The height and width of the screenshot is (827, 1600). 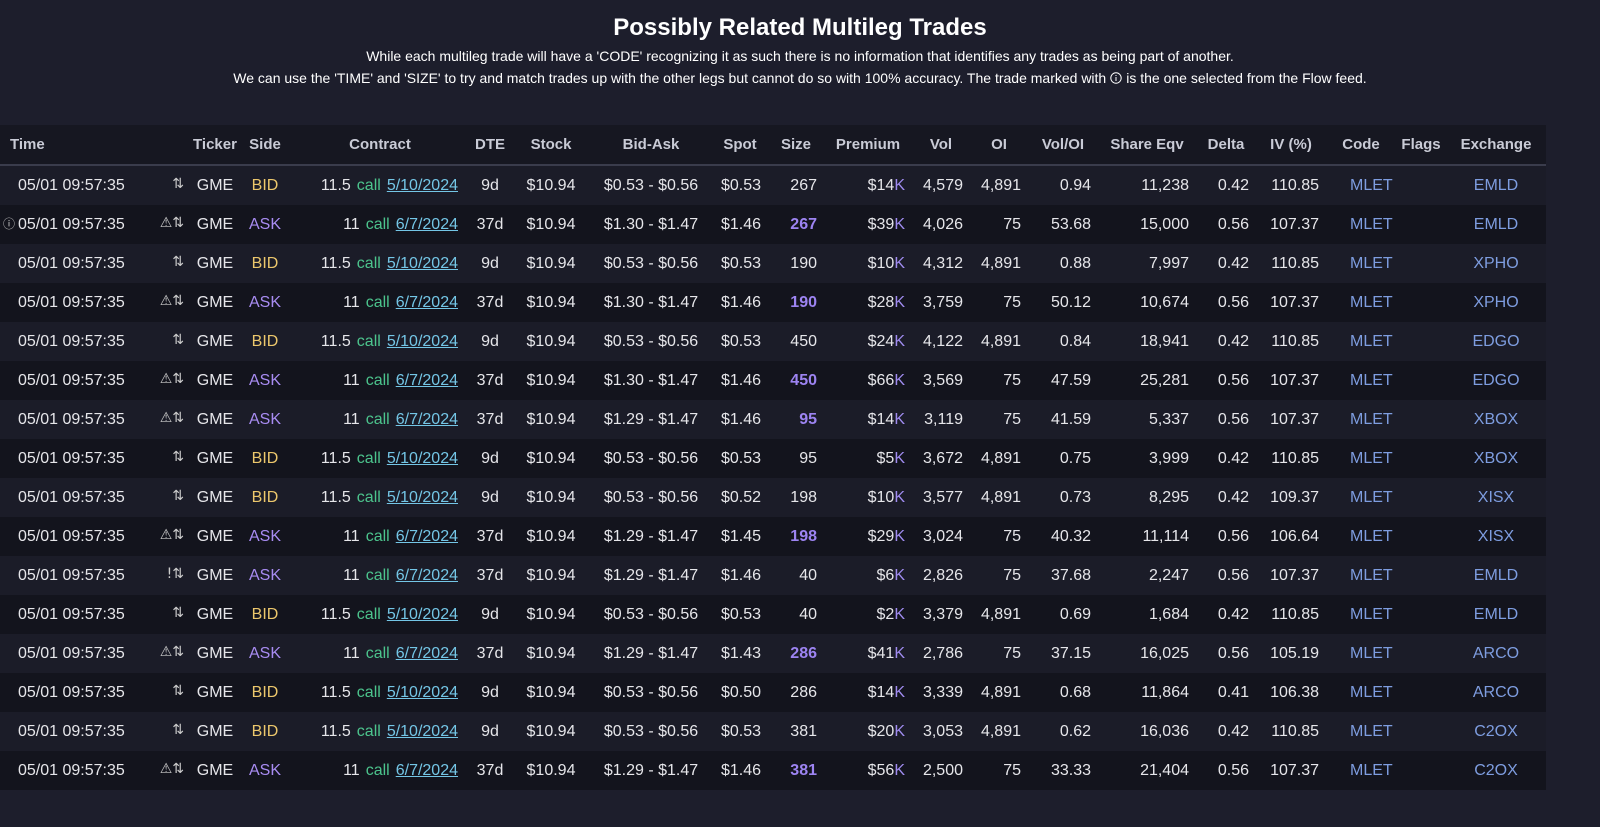 I want to click on cell: $10K, so click(x=868, y=263).